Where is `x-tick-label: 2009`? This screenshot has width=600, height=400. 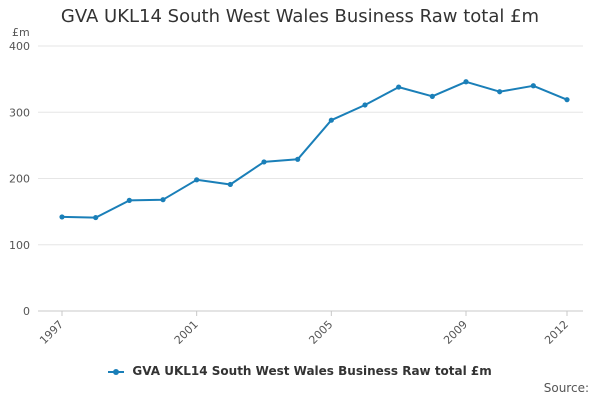
x-tick-label: 2009 is located at coordinates (455, 332).